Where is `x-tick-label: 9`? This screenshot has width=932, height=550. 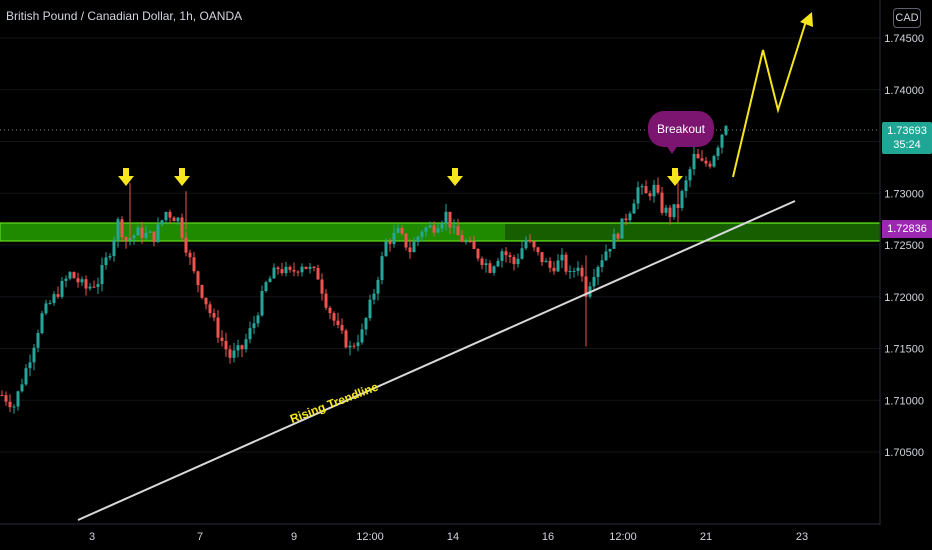 x-tick-label: 9 is located at coordinates (294, 537).